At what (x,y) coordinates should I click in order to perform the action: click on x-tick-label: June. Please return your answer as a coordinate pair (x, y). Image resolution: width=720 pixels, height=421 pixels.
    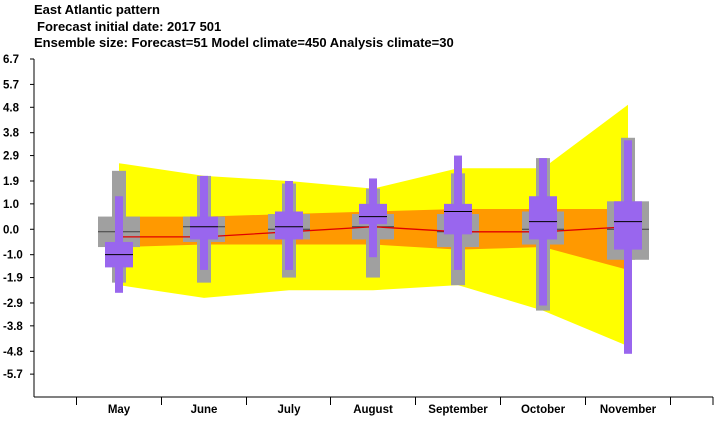
    Looking at the image, I should click on (204, 410).